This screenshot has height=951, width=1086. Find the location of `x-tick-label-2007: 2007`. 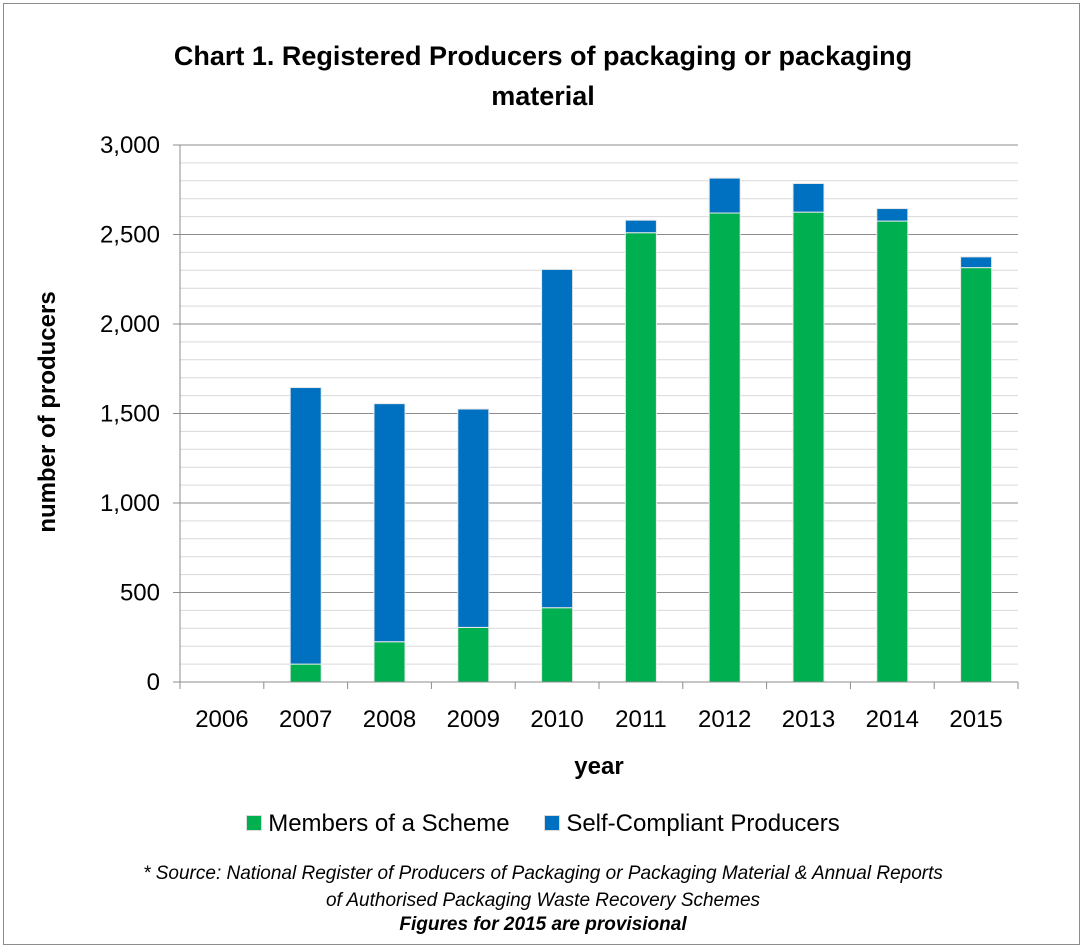

x-tick-label-2007: 2007 is located at coordinates (305, 719).